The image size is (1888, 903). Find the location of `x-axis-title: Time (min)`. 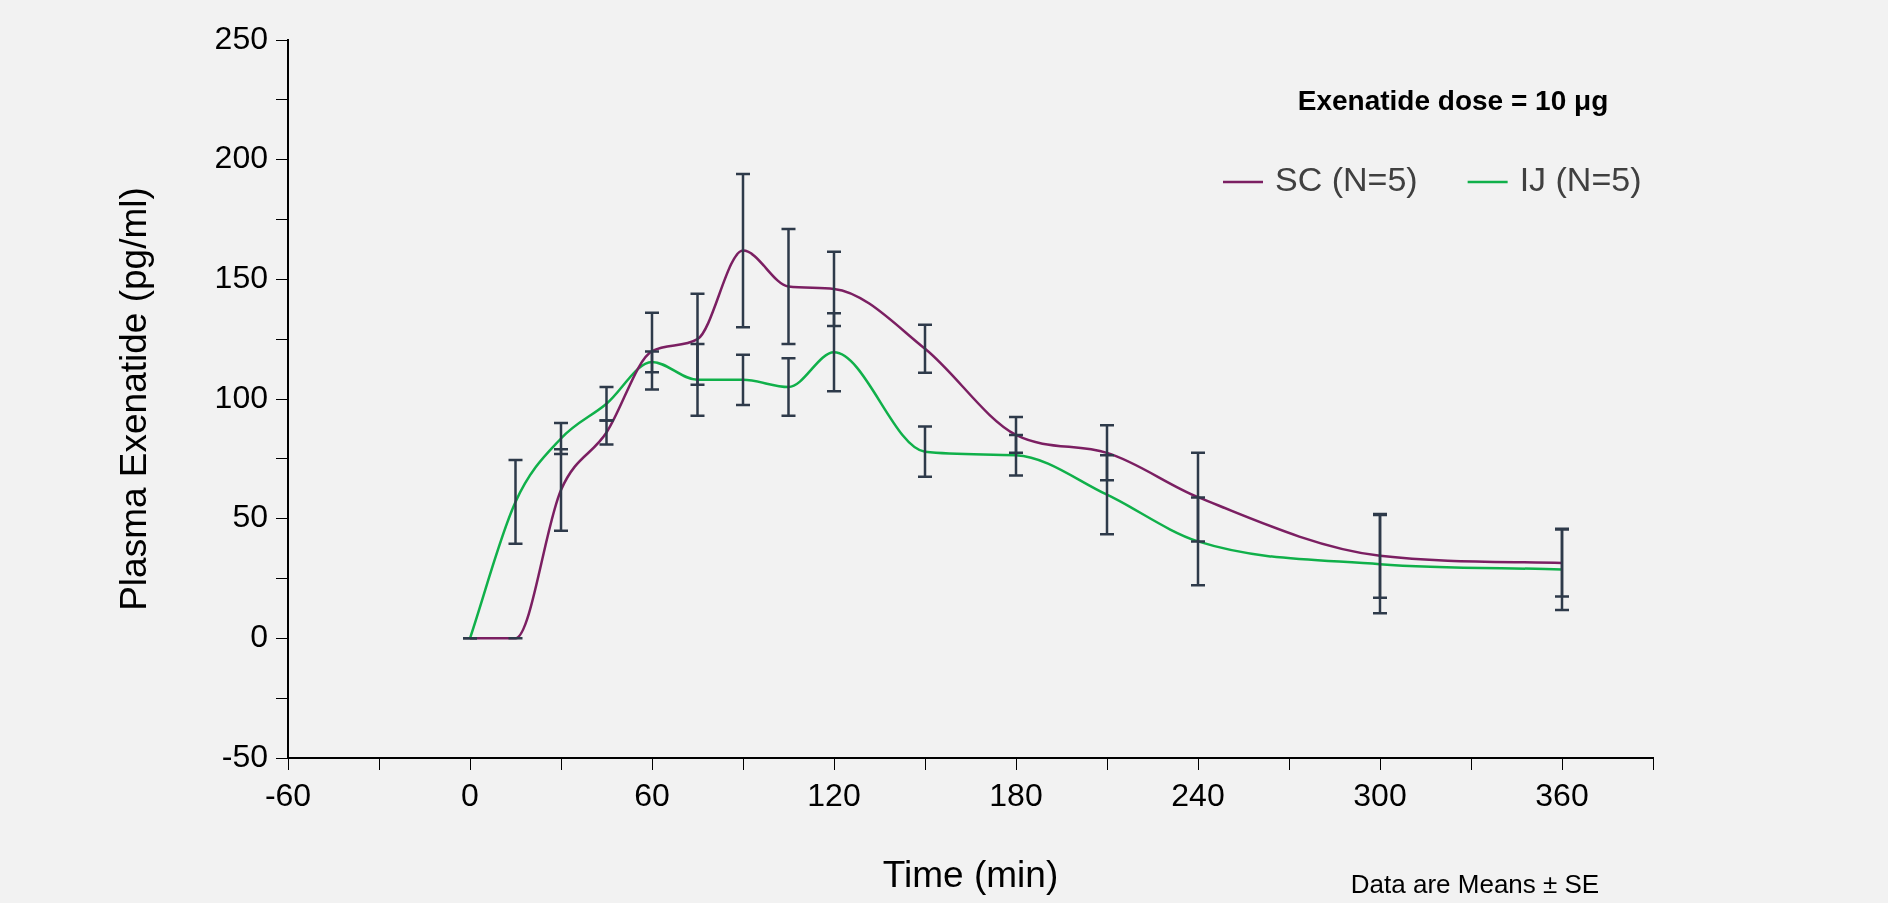

x-axis-title: Time (min) is located at coordinates (970, 874).